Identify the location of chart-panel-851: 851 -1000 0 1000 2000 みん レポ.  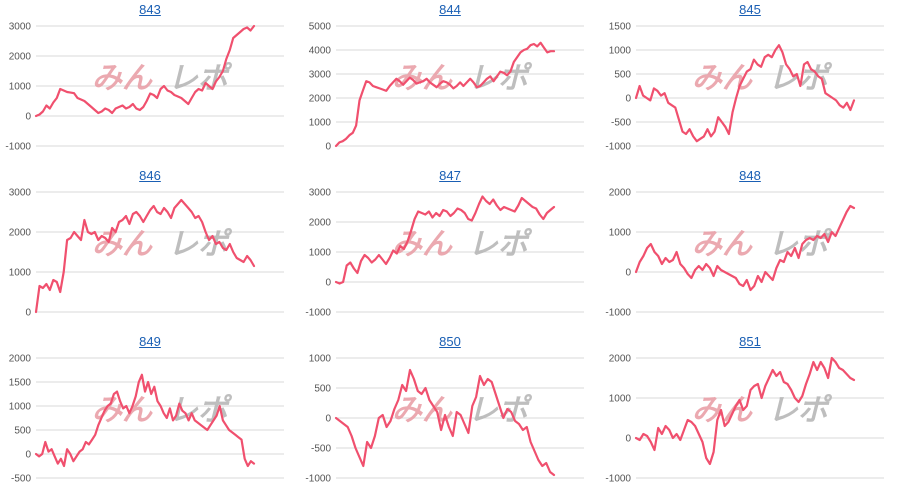
(750, 415).